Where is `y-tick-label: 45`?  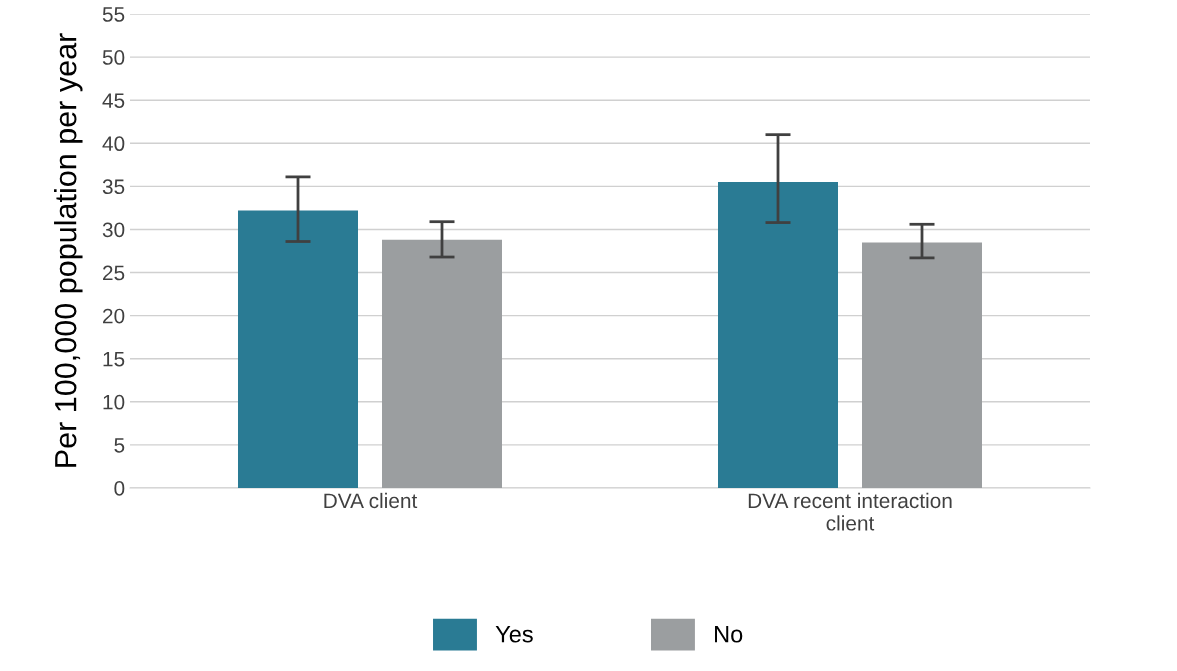 y-tick-label: 45 is located at coordinates (113, 100).